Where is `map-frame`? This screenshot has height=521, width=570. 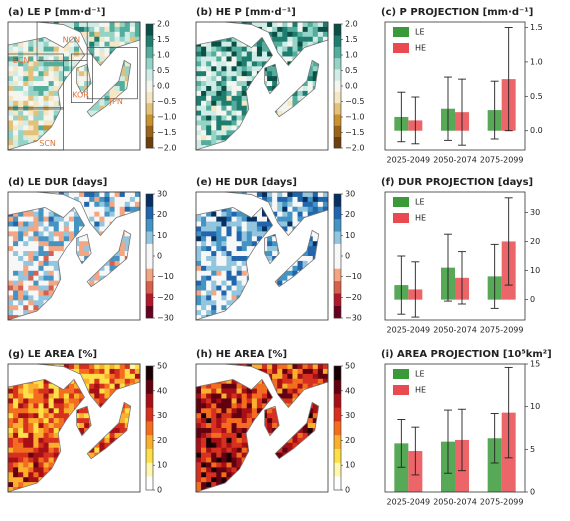
map-frame is located at coordinates (262, 428).